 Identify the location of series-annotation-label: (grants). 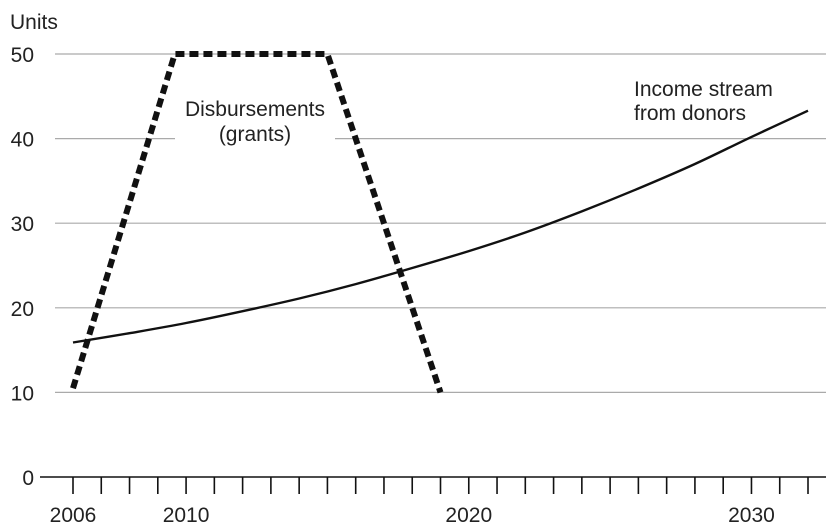
(255, 134).